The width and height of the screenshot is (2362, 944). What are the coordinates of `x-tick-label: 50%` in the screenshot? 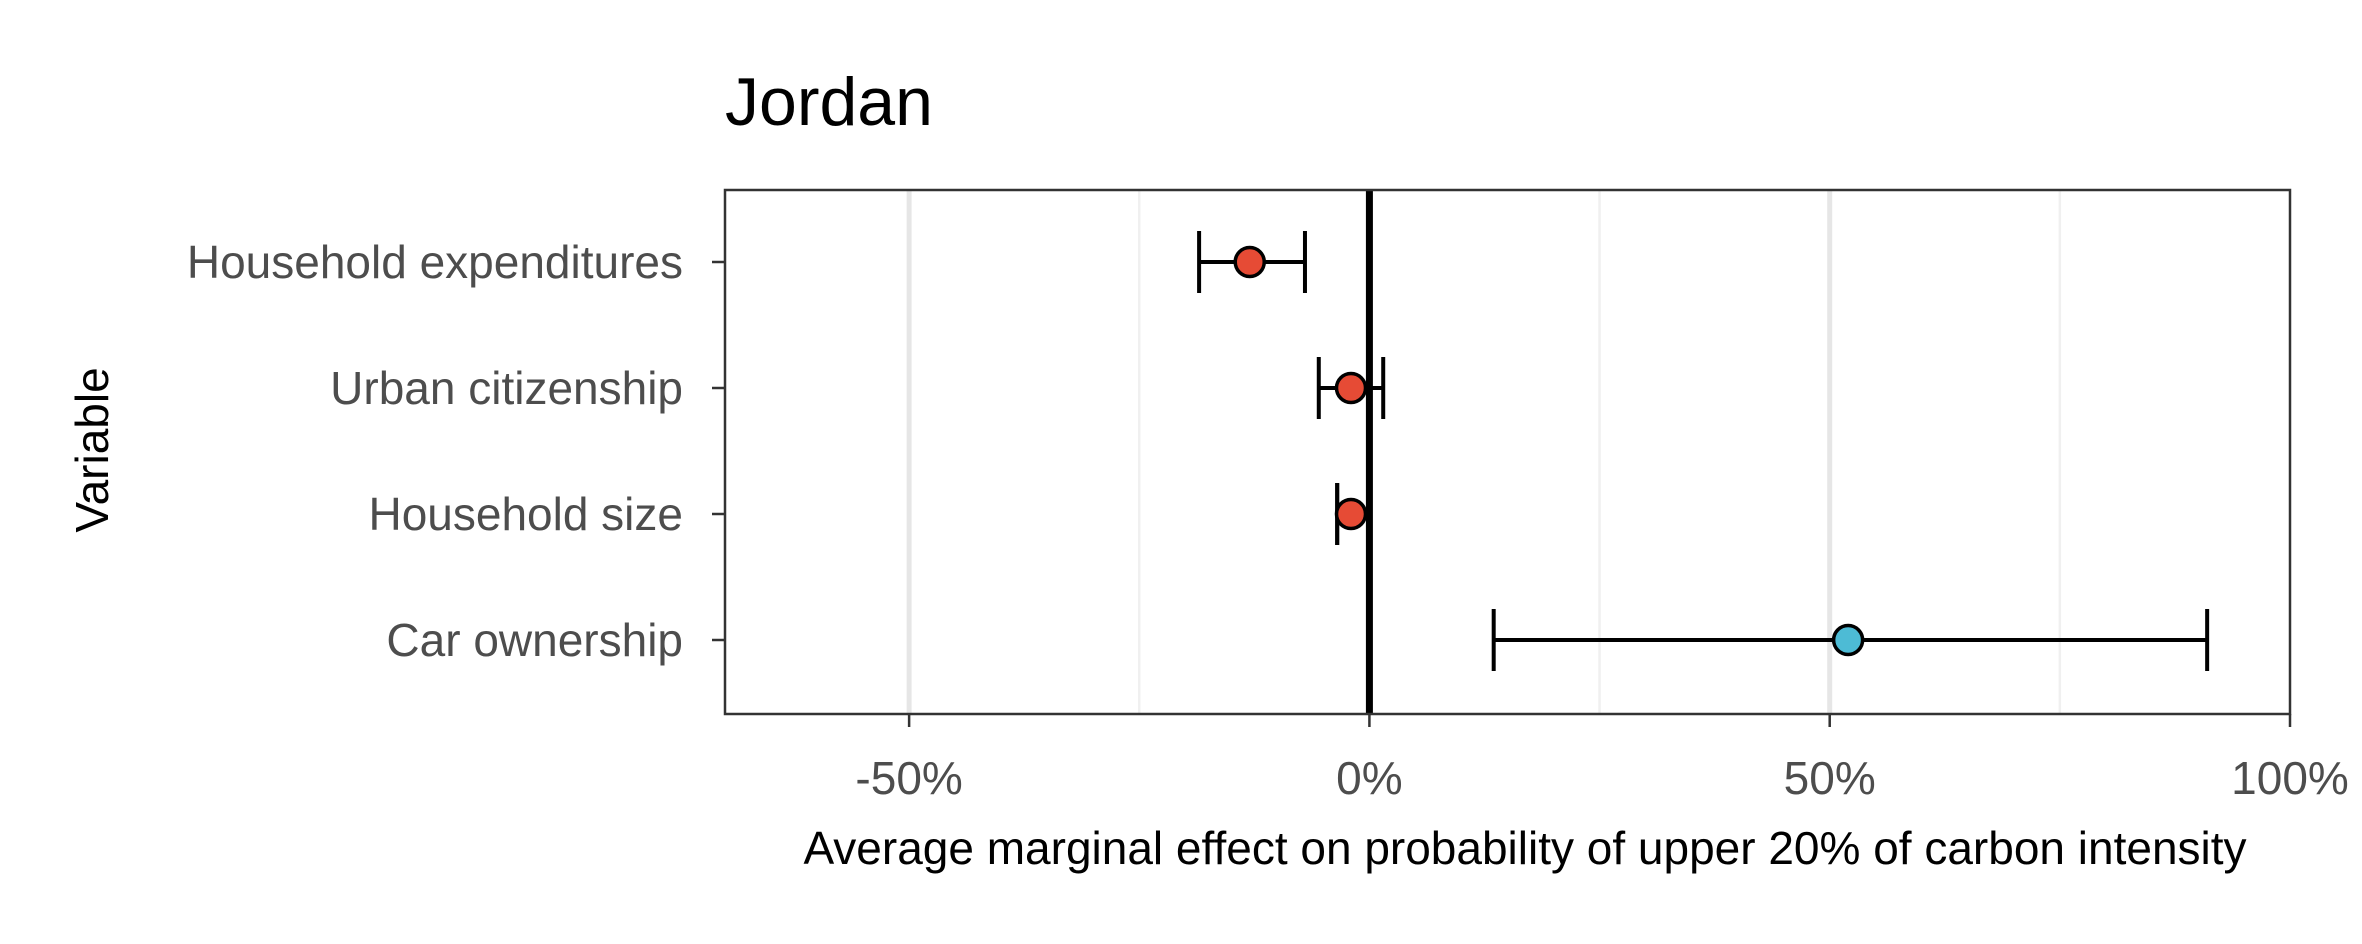 It's located at (1830, 778).